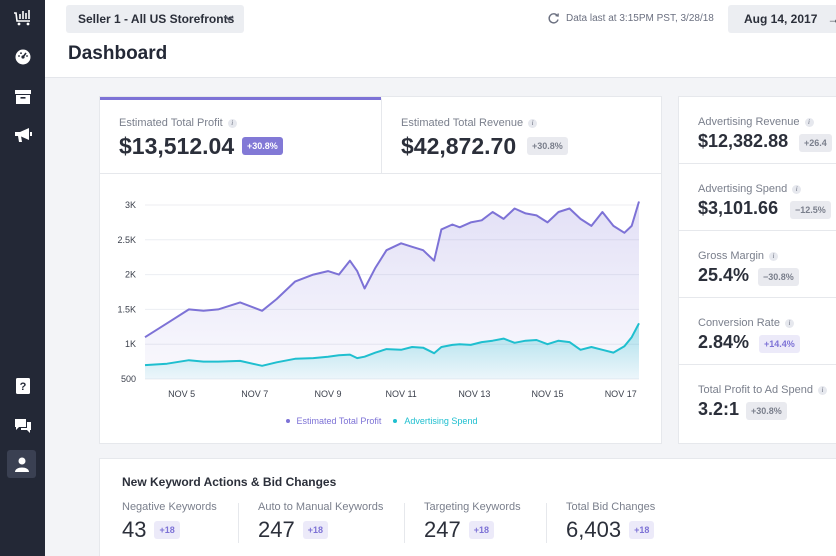  I want to click on kw-label: Negative Keywords, so click(169, 507).